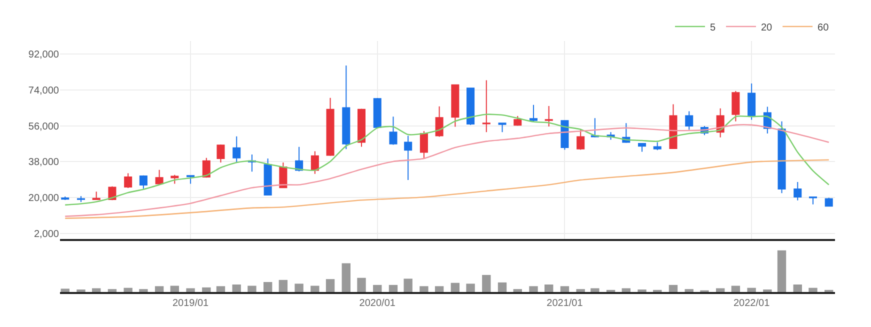 The width and height of the screenshot is (871, 327). I want to click on legend-label: 5, so click(713, 28).